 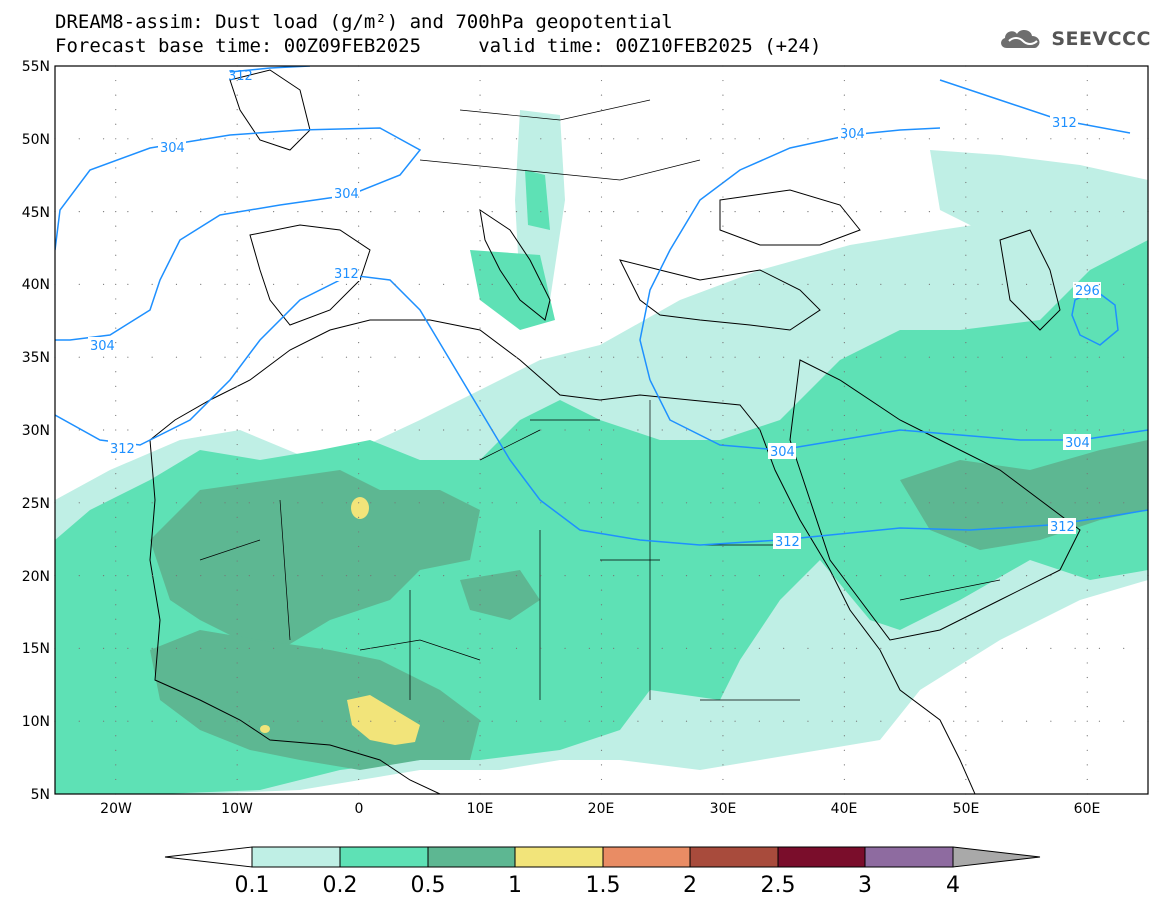 What do you see at coordinates (252, 885) in the screenshot?
I see `colorbar-tick: 0.1` at bounding box center [252, 885].